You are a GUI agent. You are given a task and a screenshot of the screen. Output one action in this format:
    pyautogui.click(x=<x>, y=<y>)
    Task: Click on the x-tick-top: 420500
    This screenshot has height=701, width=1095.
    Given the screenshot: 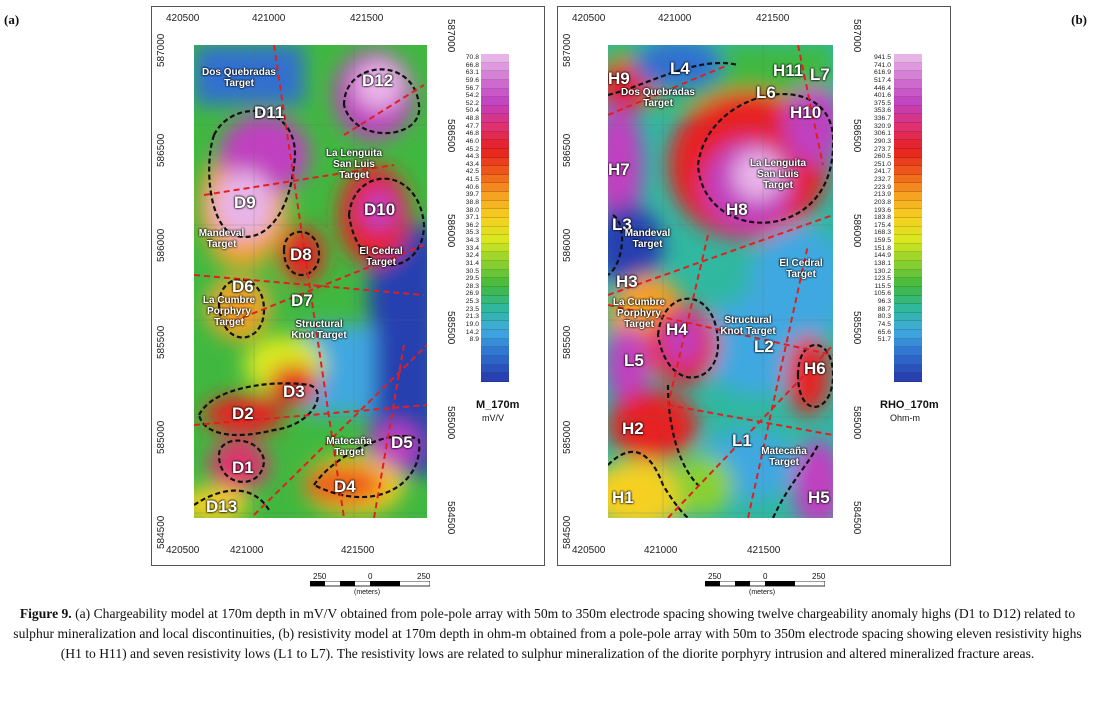 What is the action you would take?
    pyautogui.click(x=183, y=18)
    